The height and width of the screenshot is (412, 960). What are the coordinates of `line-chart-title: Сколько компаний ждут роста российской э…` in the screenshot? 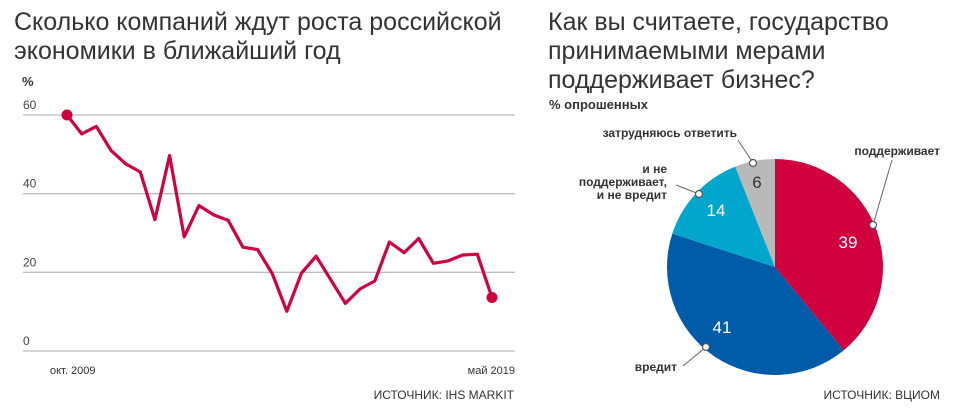 It's located at (258, 36).